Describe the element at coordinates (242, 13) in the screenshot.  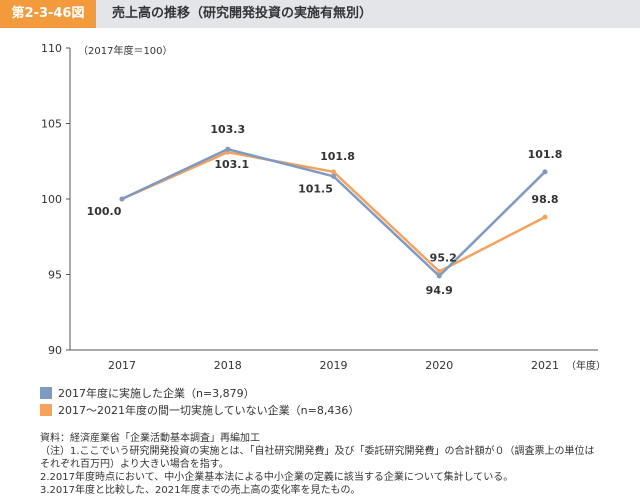
I see `figure-title: 売上高の推移（研究開発投資の実施有無別）` at that location.